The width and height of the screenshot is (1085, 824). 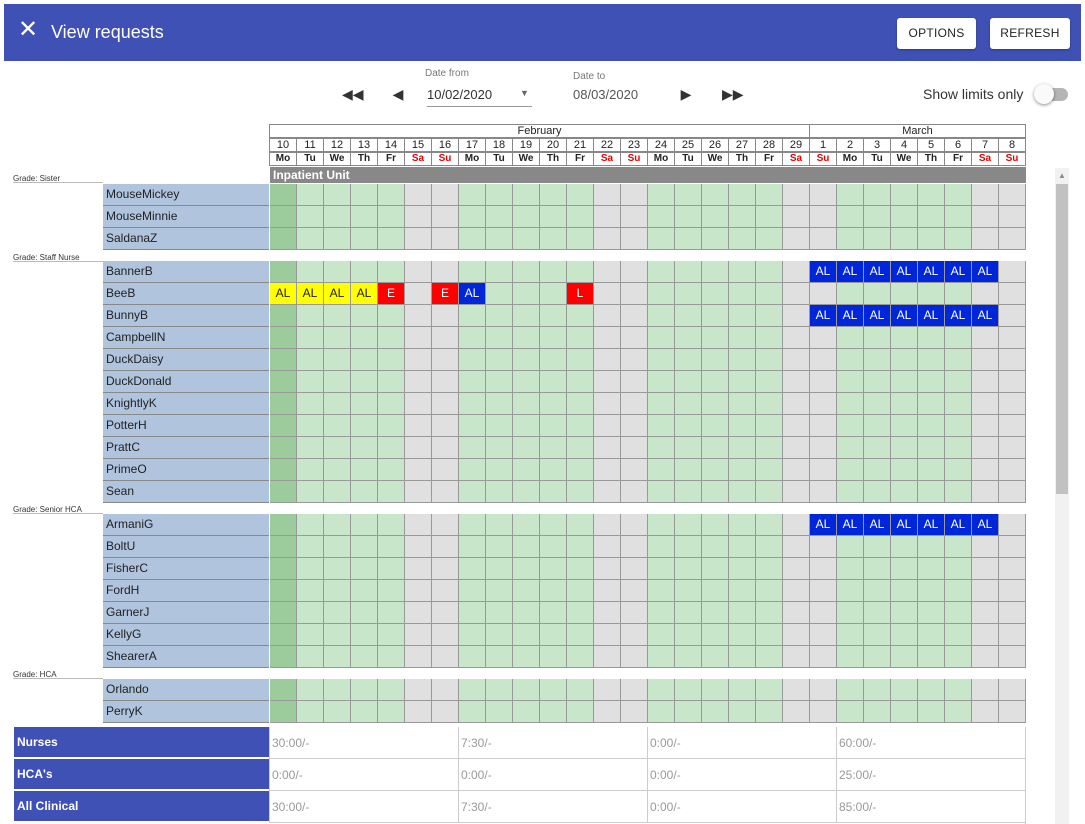 I want to click on staff-name: BeeB, so click(x=186, y=294).